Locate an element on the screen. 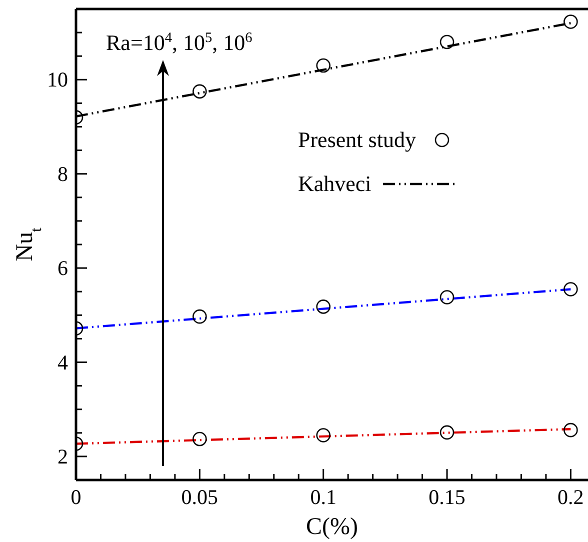 The width and height of the screenshot is (588, 542). legend-label: Kahveci is located at coordinates (335, 184).